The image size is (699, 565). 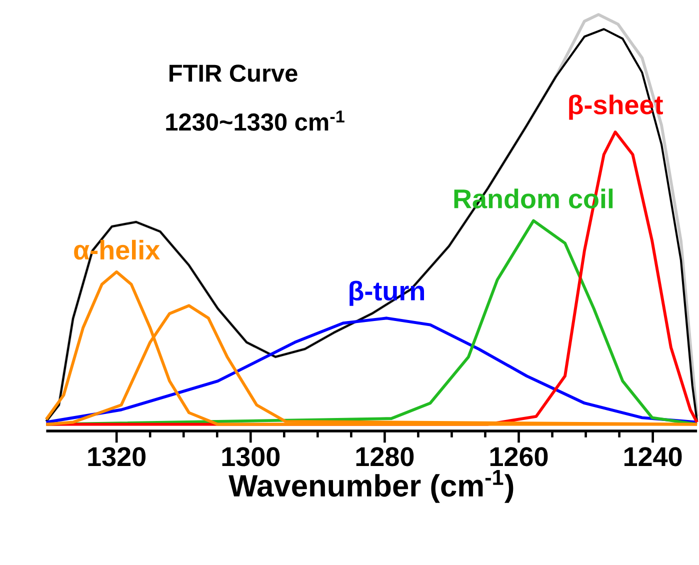 I want to click on x-tick-label: 1300, so click(x=251, y=456).